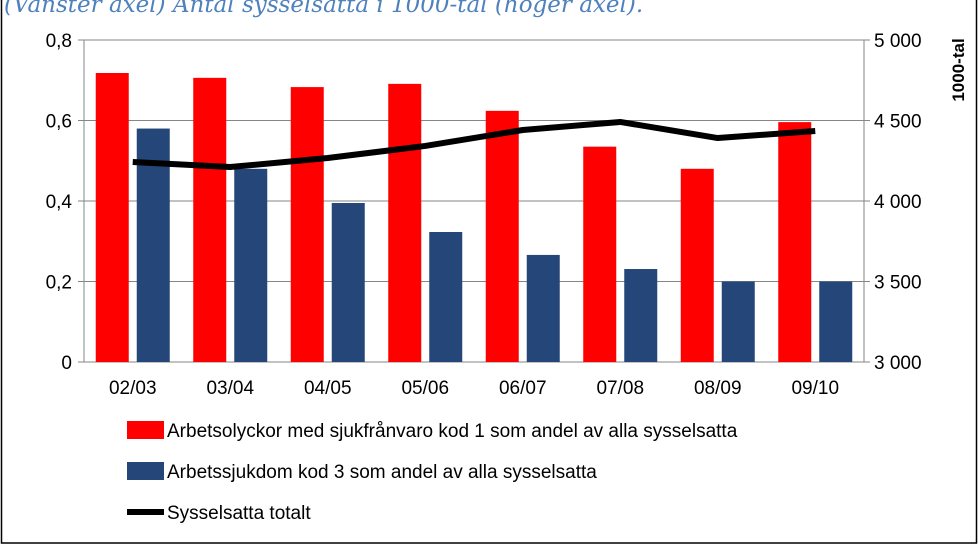 The image size is (979, 549). Describe the element at coordinates (133, 388) in the screenshot. I see `x-tick-label: 02/03` at that location.